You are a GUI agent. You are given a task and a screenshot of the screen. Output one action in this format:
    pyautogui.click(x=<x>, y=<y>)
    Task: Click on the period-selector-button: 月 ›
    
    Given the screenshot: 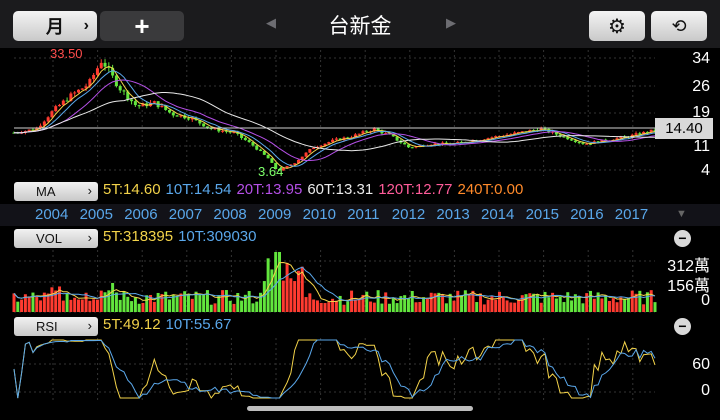 What is the action you would take?
    pyautogui.click(x=55, y=26)
    